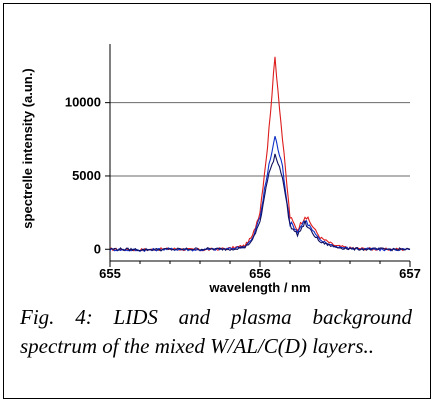 The image size is (437, 405). What do you see at coordinates (83, 102) in the screenshot?
I see `y-tick-label: 10000` at bounding box center [83, 102].